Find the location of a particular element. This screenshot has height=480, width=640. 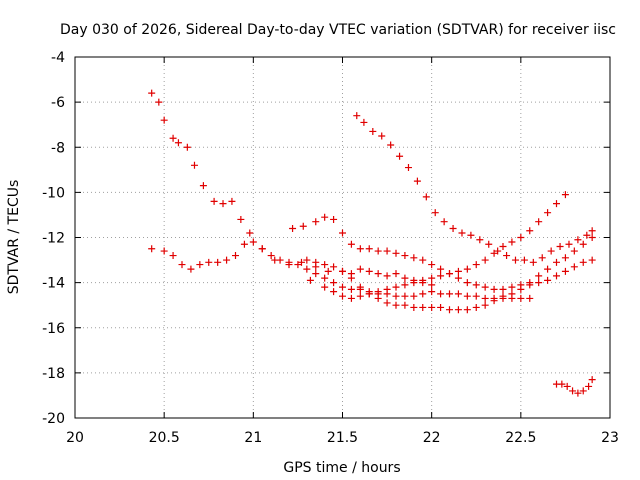

x-tick-label: 20.5 is located at coordinates (164, 438).